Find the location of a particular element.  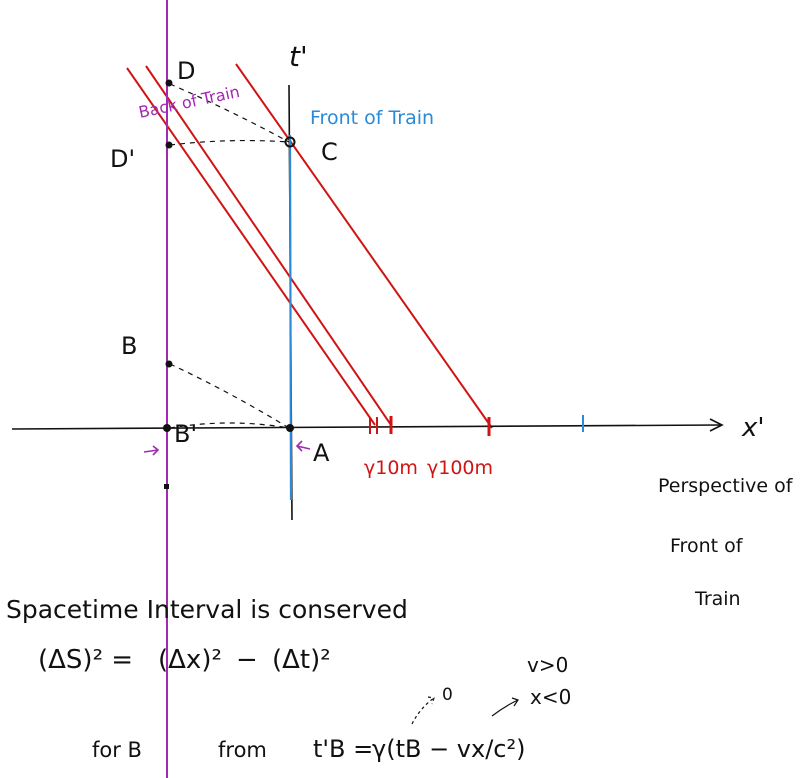

annotation-arrows is located at coordinates (465, 710).